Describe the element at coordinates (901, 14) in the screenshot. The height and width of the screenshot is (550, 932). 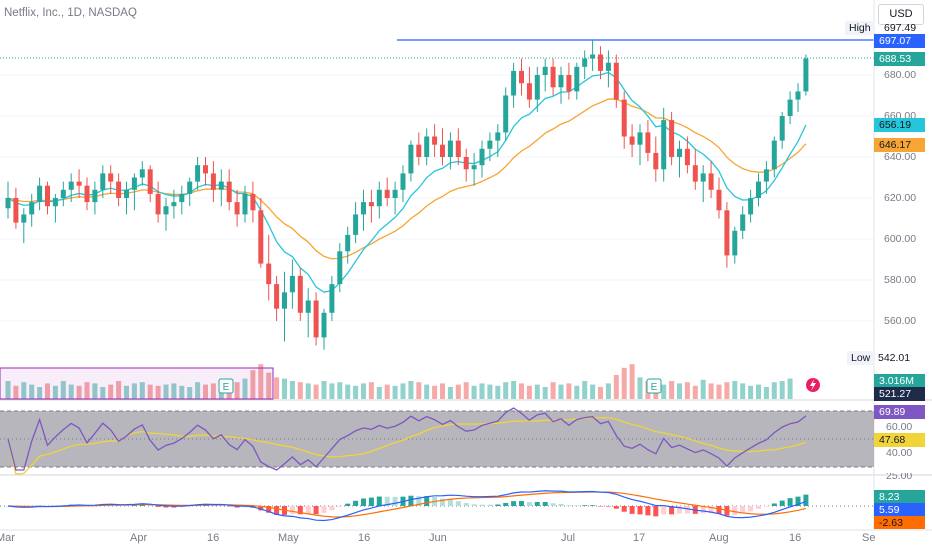
I see `currency-button: USD` at that location.